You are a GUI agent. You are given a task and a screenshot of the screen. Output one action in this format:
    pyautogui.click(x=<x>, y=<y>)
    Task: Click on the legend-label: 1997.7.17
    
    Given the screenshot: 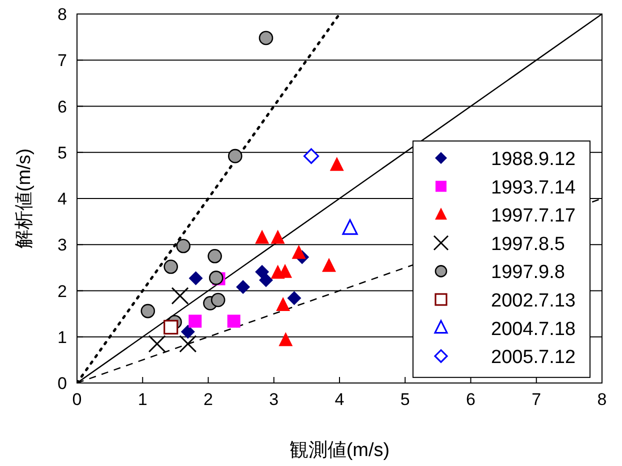 What is the action you would take?
    pyautogui.click(x=533, y=216)
    